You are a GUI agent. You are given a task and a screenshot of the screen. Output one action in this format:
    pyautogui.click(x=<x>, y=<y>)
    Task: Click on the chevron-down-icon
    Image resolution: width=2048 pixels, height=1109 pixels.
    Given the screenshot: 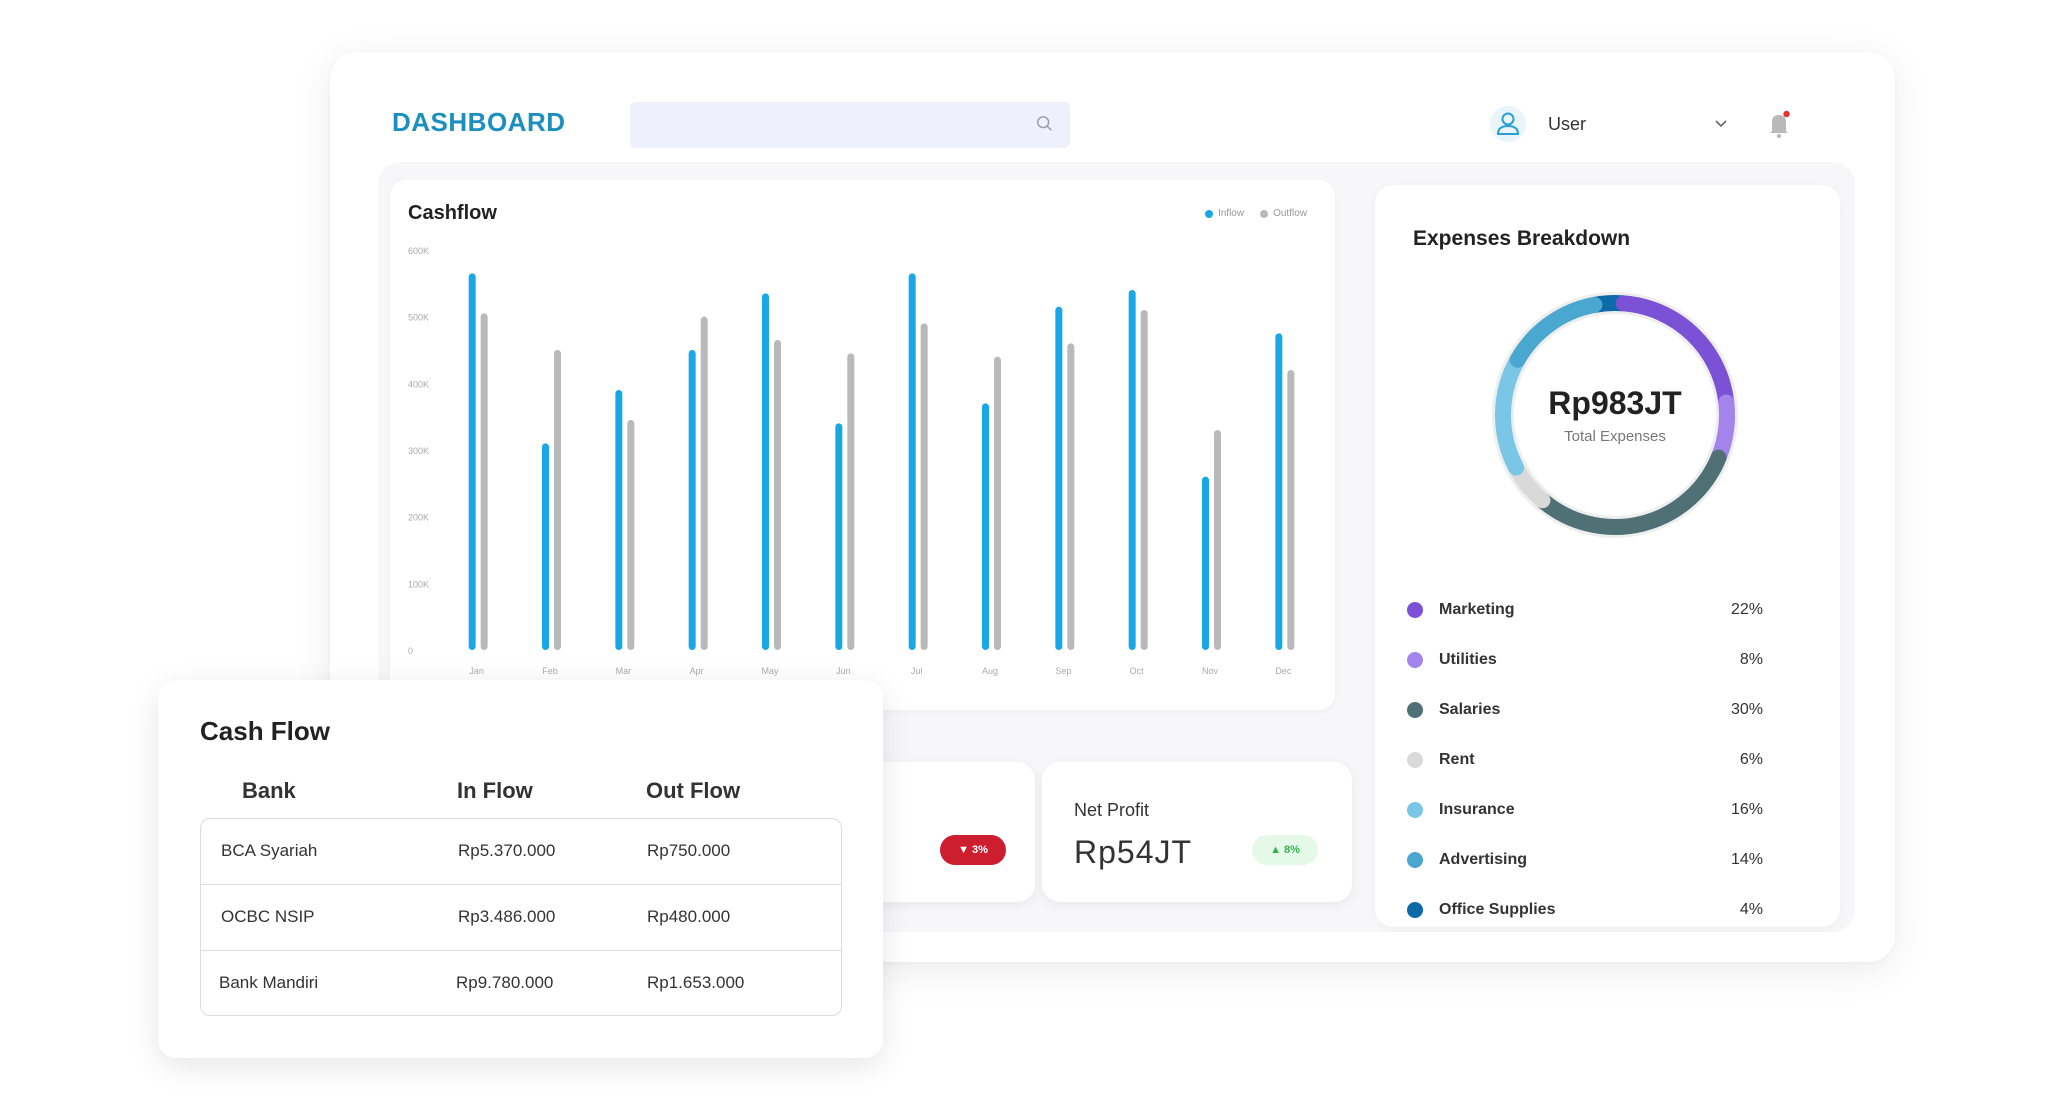 What is the action you would take?
    pyautogui.click(x=1721, y=123)
    